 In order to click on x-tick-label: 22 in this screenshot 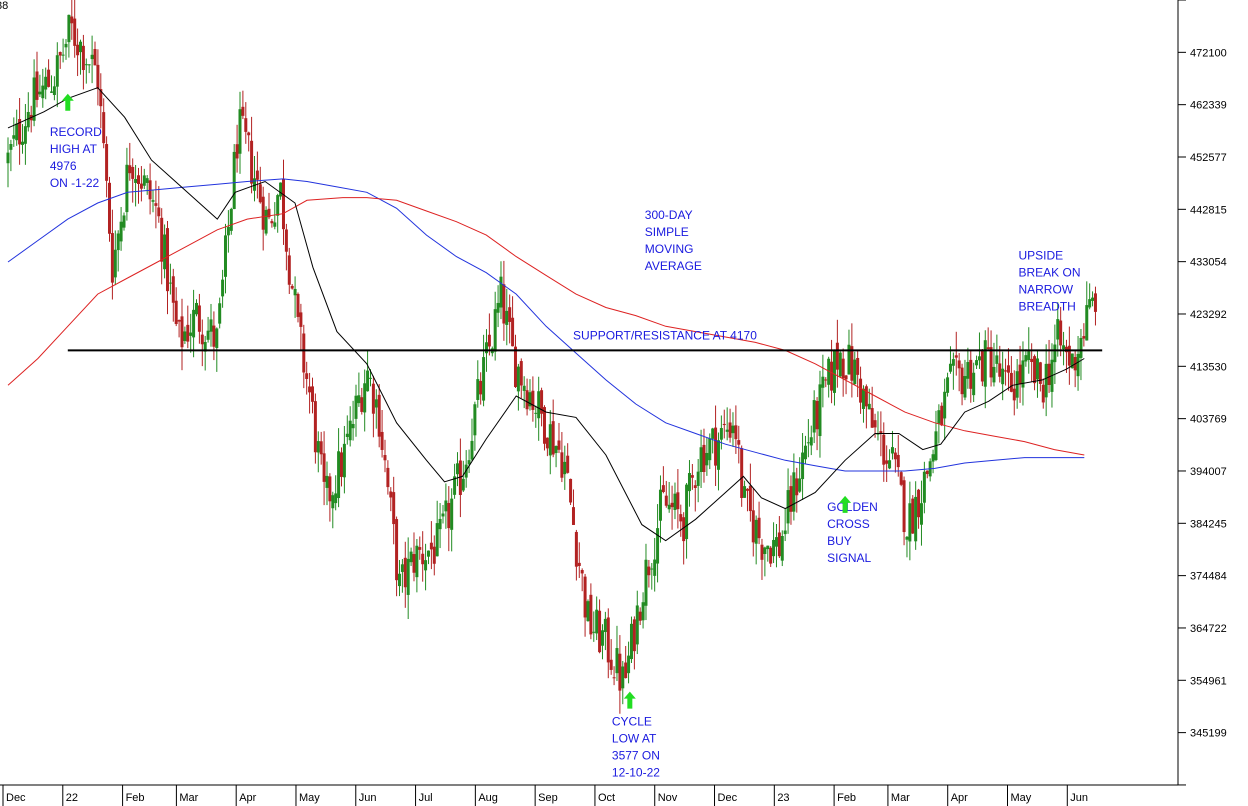, I will do `click(72, 798)`.